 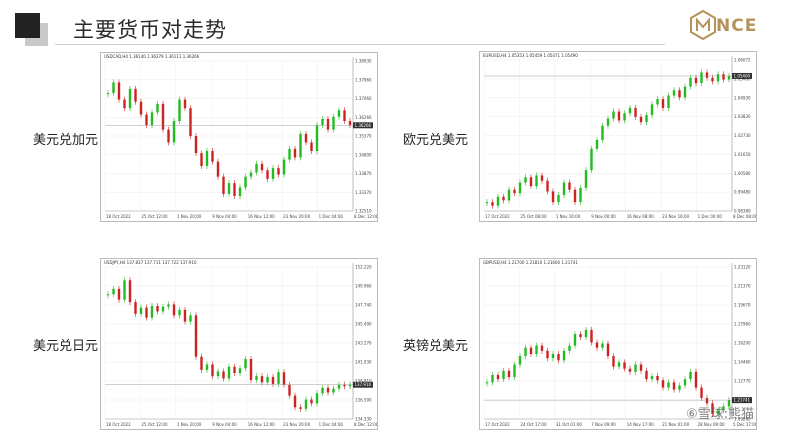 What do you see at coordinates (742, 154) in the screenshot?
I see `y-tick-label: 1.01650` at bounding box center [742, 154].